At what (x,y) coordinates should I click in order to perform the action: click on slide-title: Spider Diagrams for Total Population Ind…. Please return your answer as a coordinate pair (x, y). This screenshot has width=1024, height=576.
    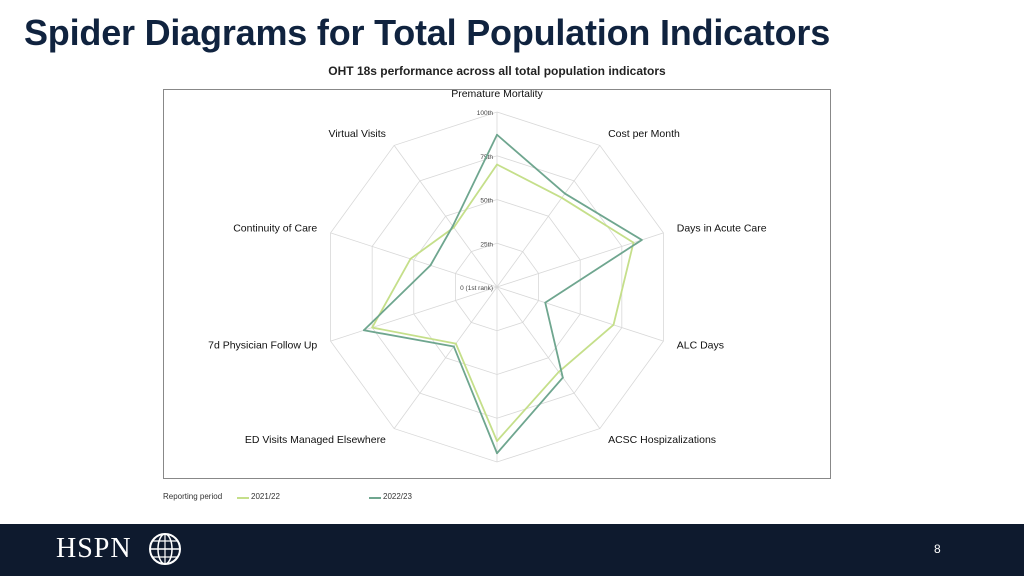
    Looking at the image, I should click on (427, 32).